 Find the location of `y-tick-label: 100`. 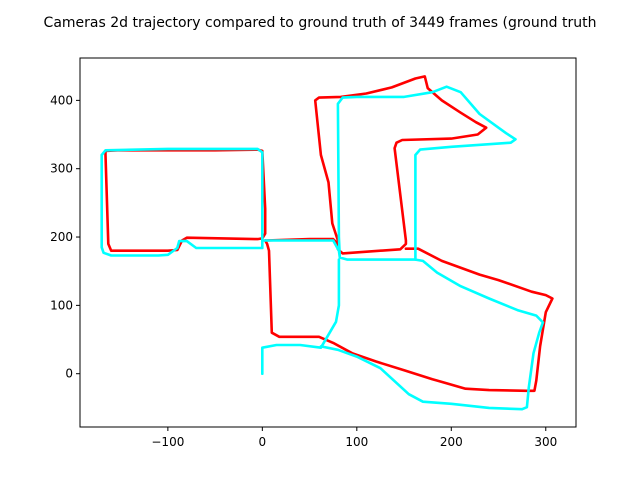

y-tick-label: 100 is located at coordinates (61, 305).